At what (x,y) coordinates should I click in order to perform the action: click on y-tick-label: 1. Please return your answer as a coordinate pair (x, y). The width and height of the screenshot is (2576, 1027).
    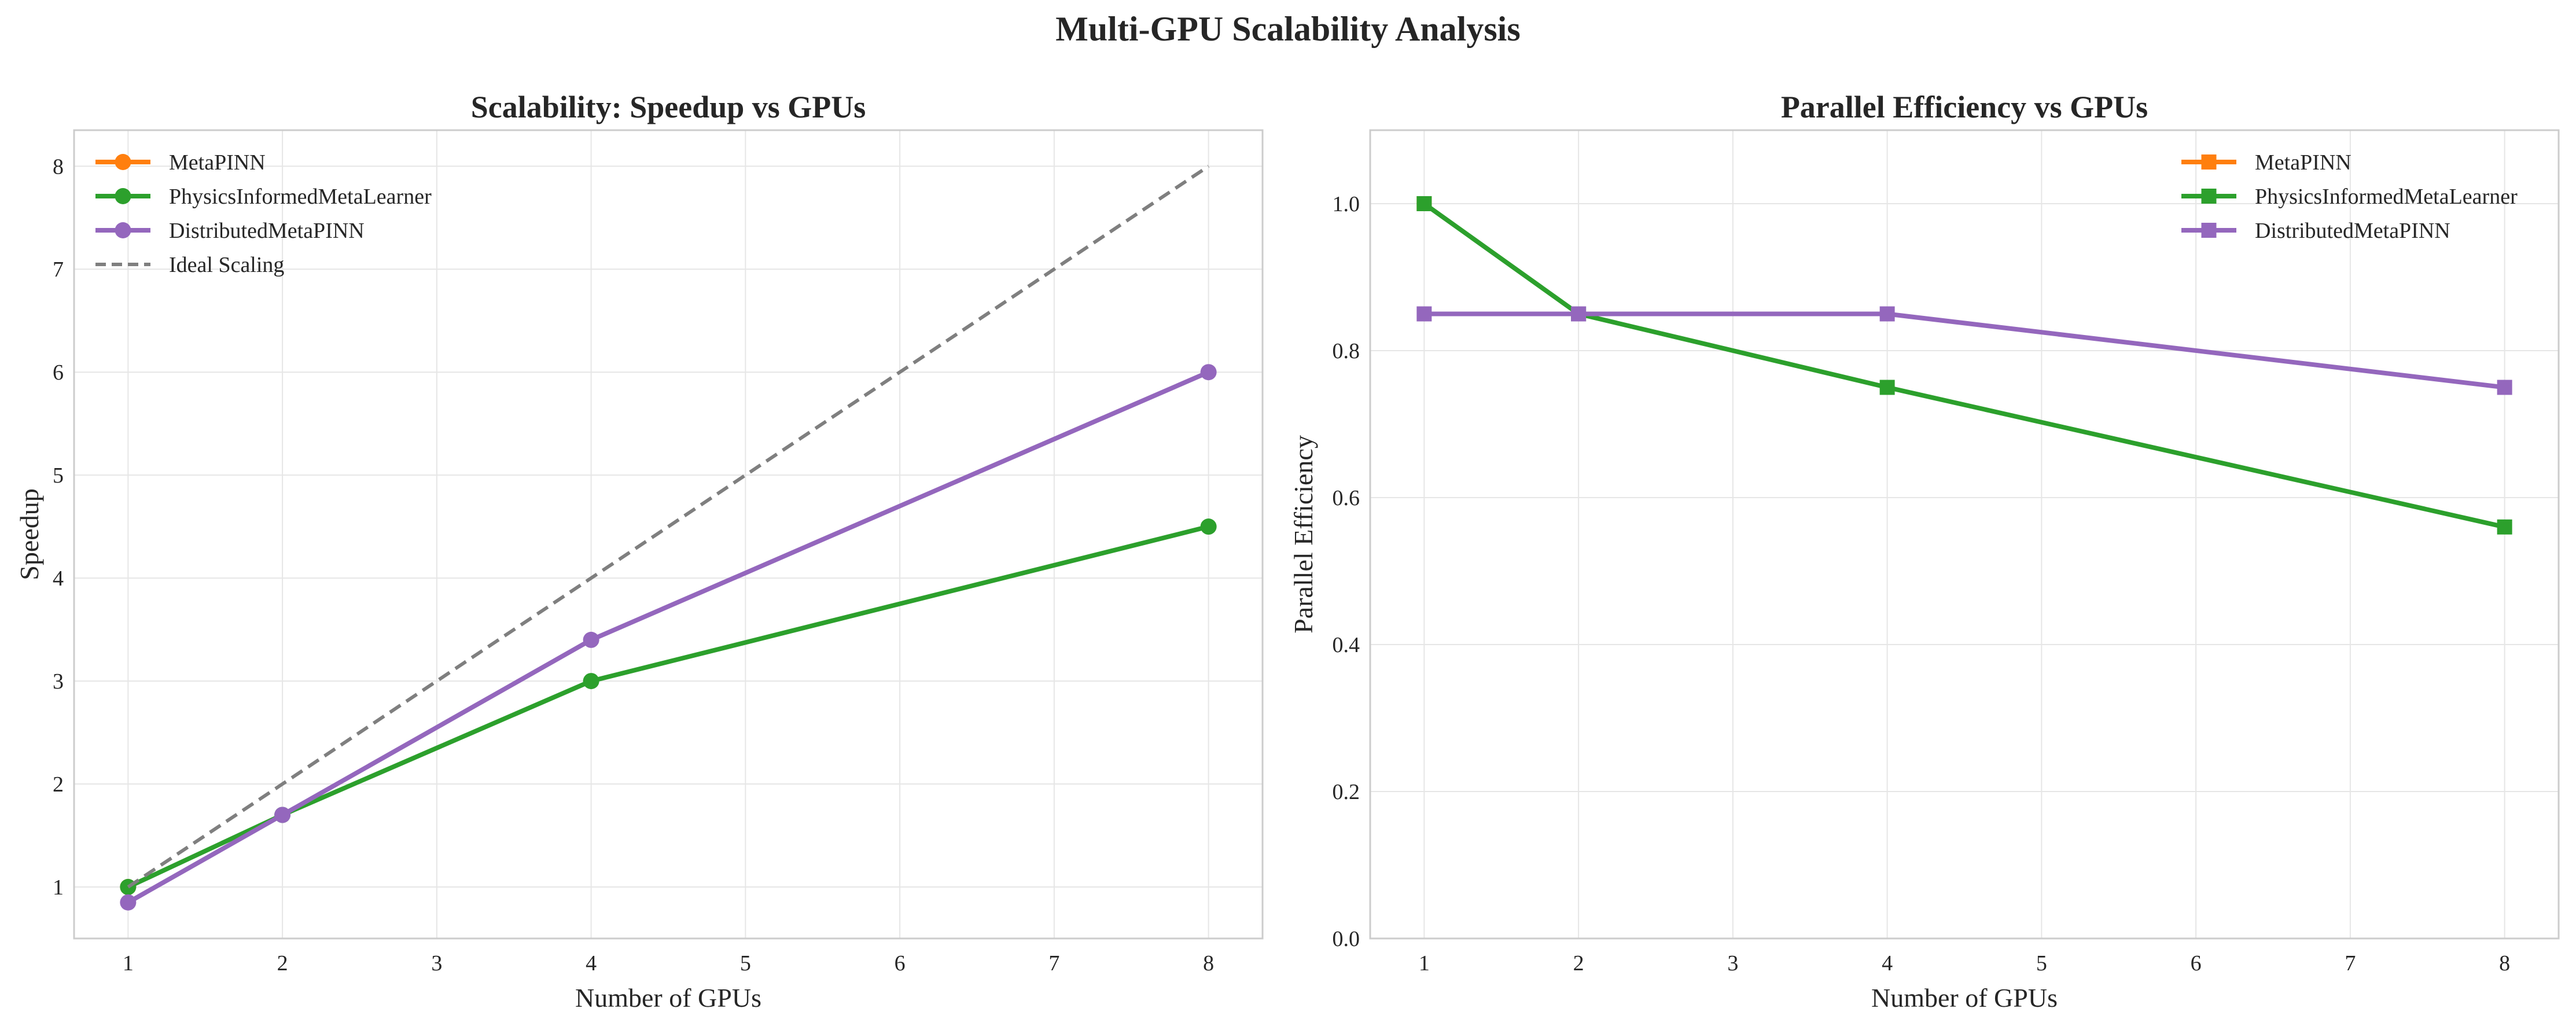
    Looking at the image, I should click on (58, 887).